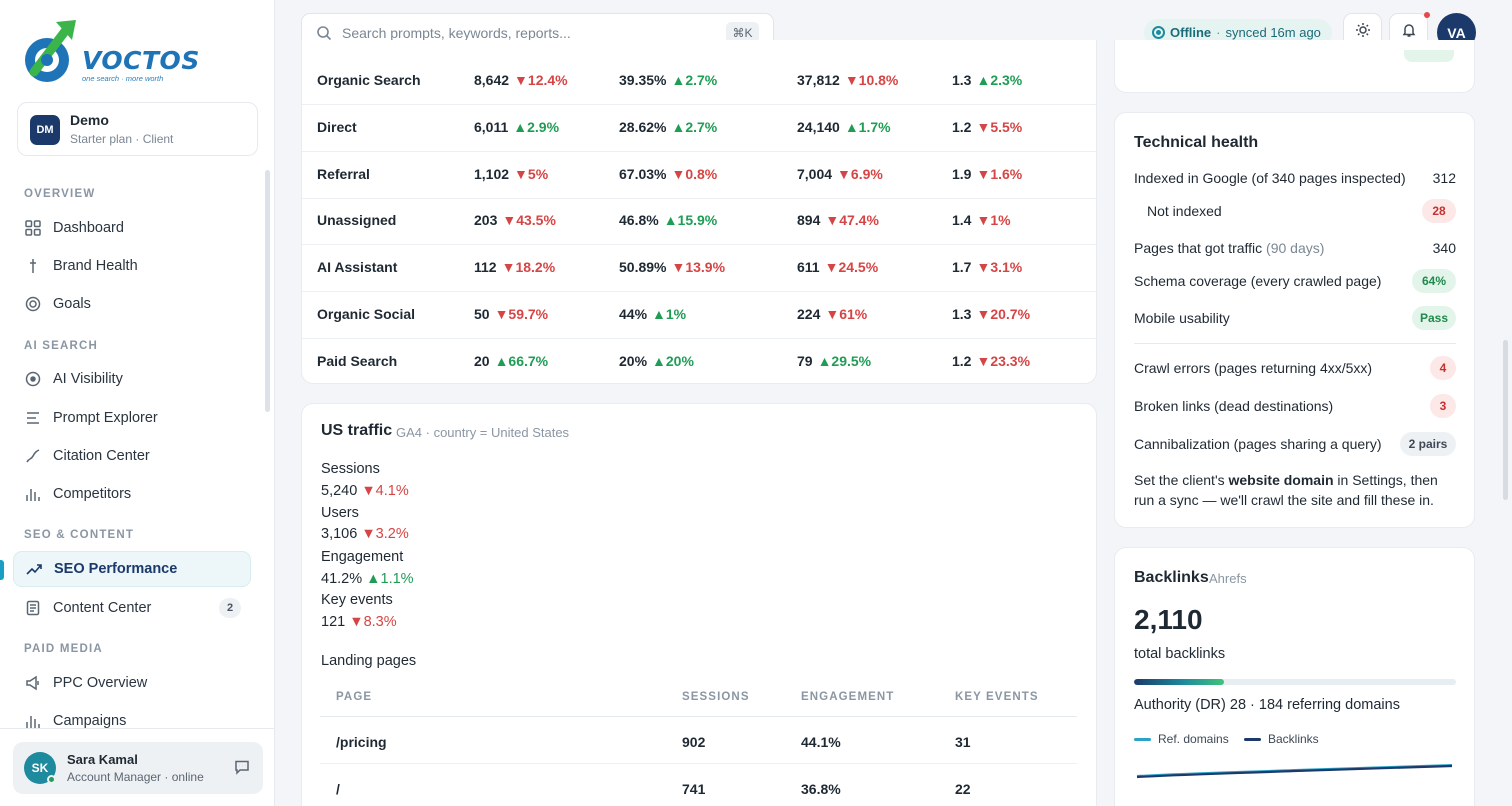 This screenshot has width=1512, height=806. Describe the element at coordinates (267, 291) in the screenshot. I see `sidebar-scrollbar` at that location.